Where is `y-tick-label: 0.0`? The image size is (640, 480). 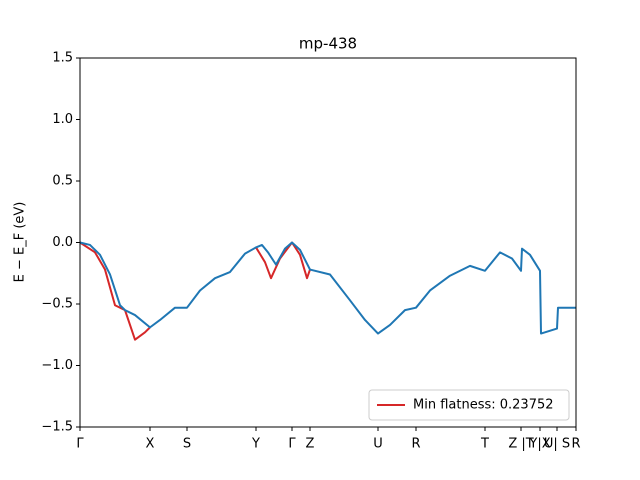
y-tick-label: 0.0 is located at coordinates (62, 242).